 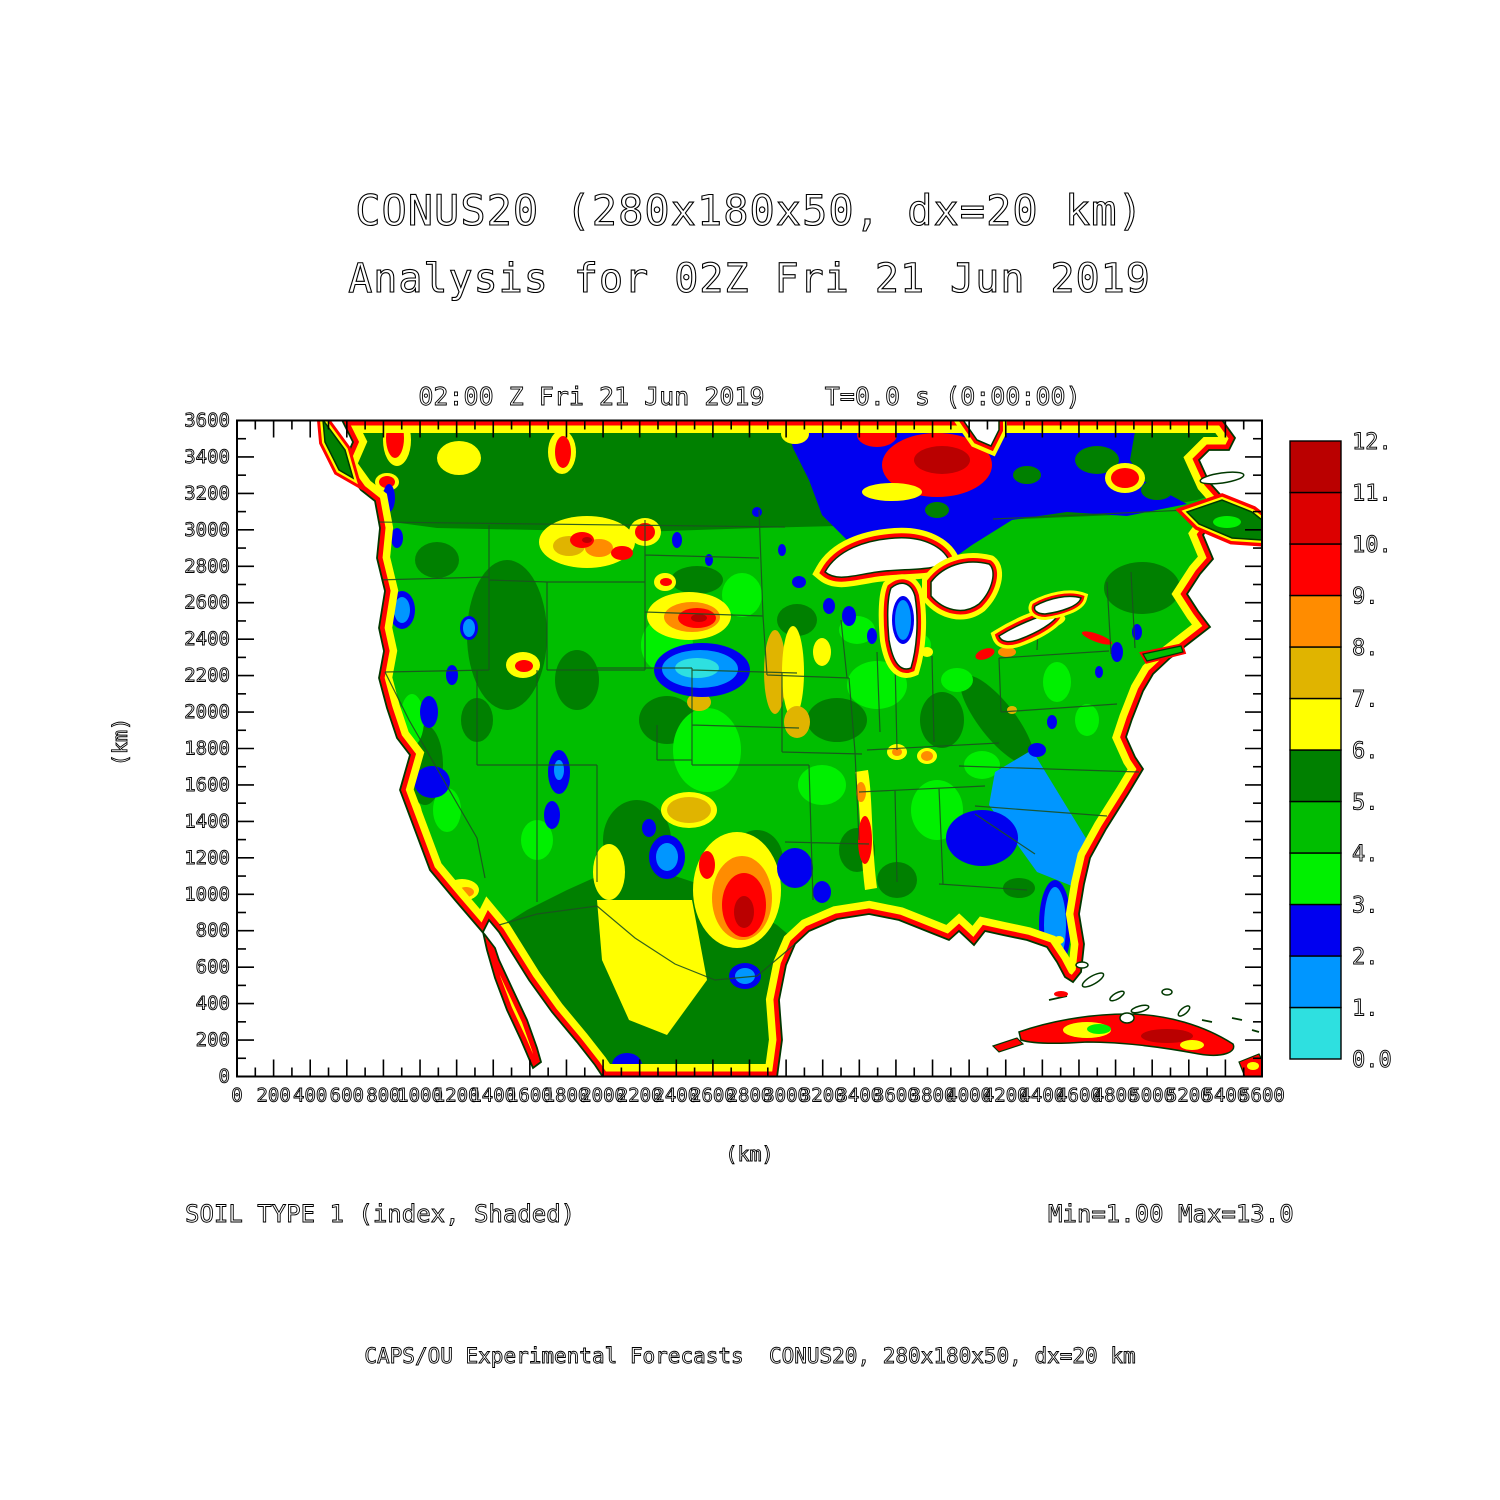 I want to click on y-tick-label: 3200, so click(x=207, y=493).